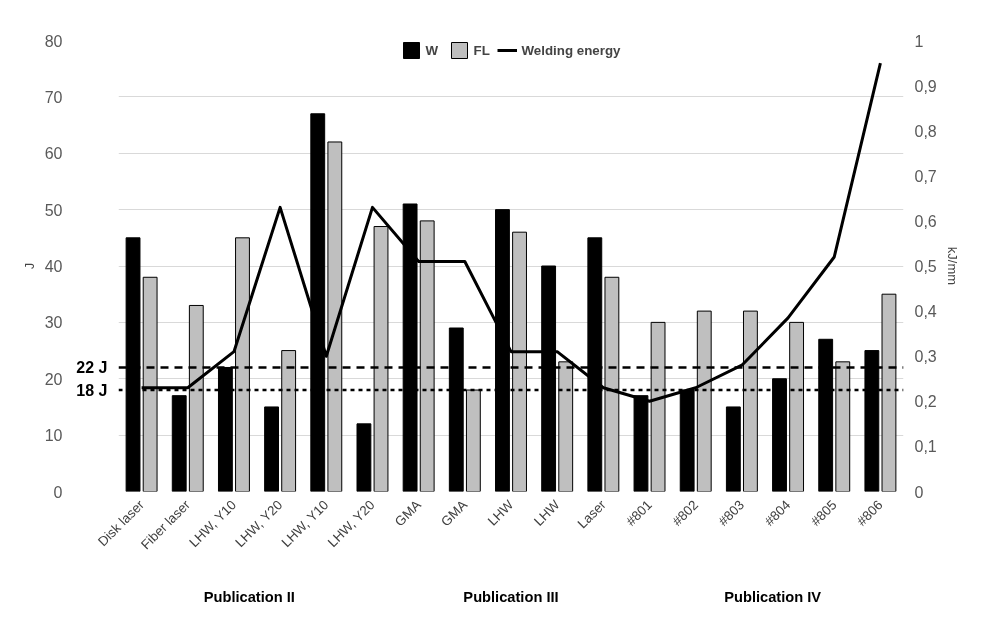  Describe the element at coordinates (432, 50) in the screenshot. I see `legend-label: W` at that location.